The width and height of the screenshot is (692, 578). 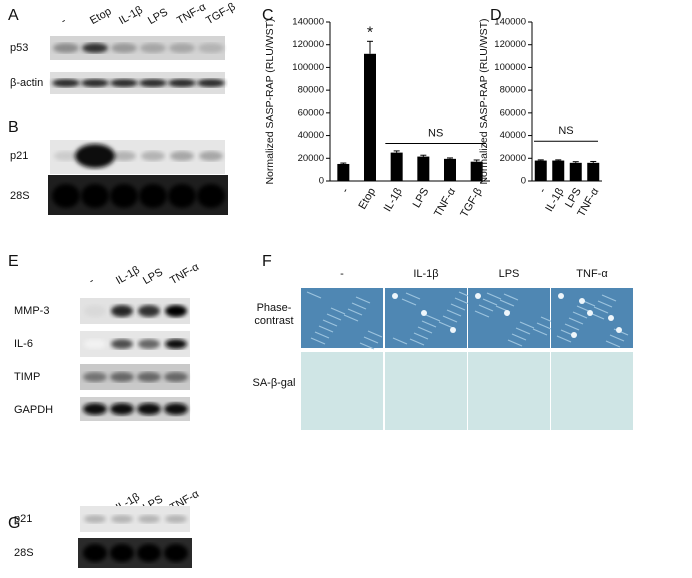 What do you see at coordinates (128, 275) in the screenshot?
I see `lane-label: IL-1β` at bounding box center [128, 275].